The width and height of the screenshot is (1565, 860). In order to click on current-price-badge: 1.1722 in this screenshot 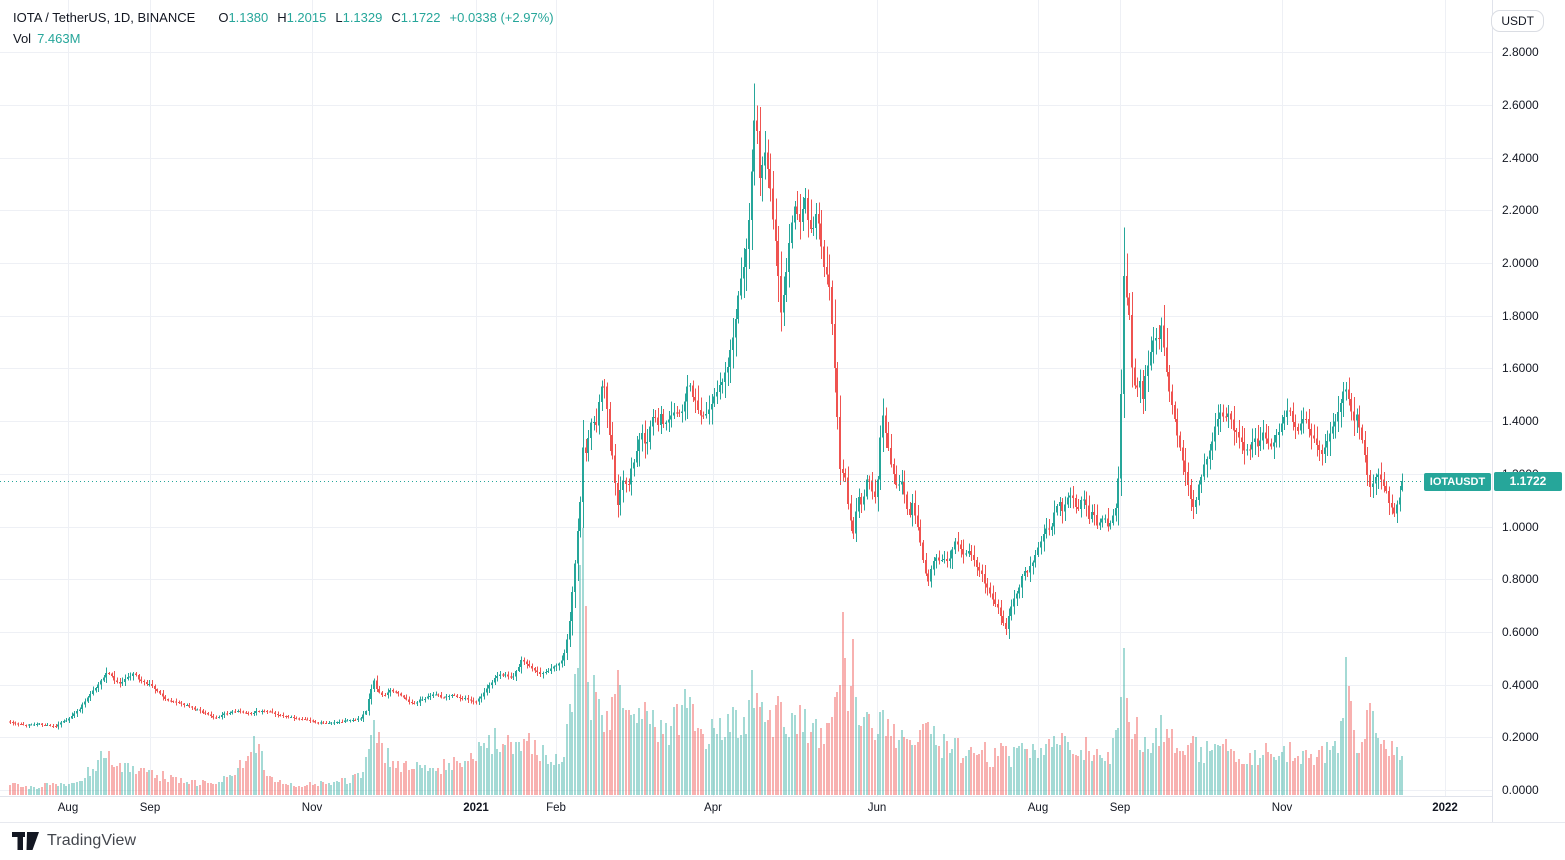, I will do `click(1528, 481)`.